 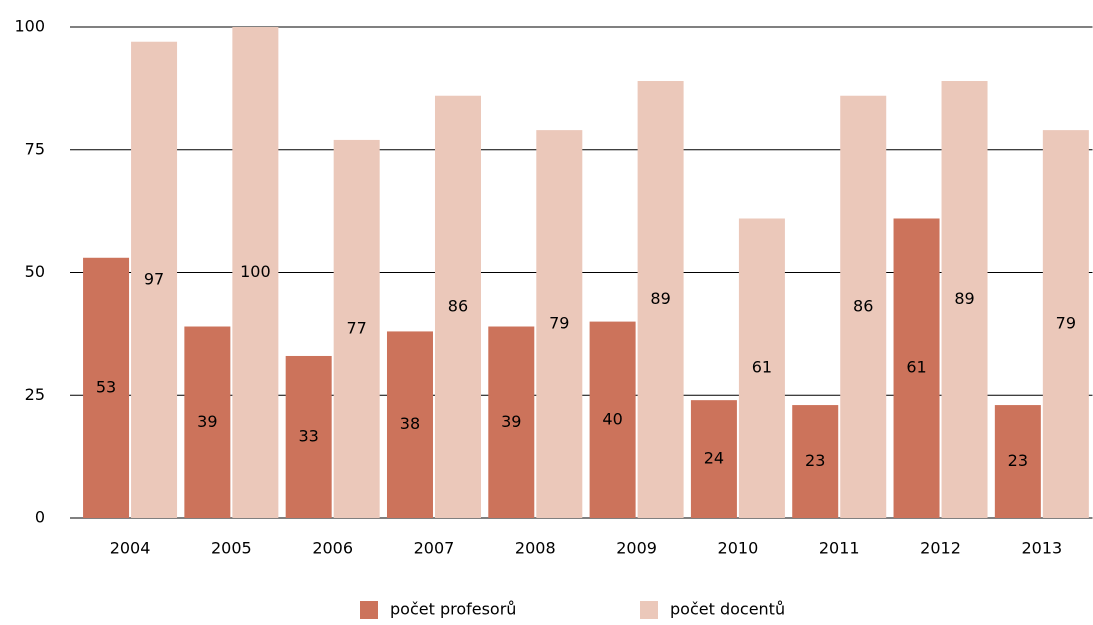 I want to click on y-tick-label: 25, so click(x=35, y=394).